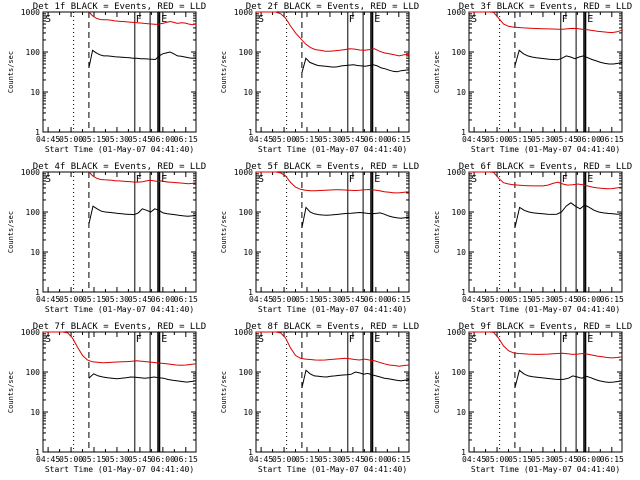  I want to click on panel-title: Det 7f BLACK = Events, RED = LLD, so click(119, 327).